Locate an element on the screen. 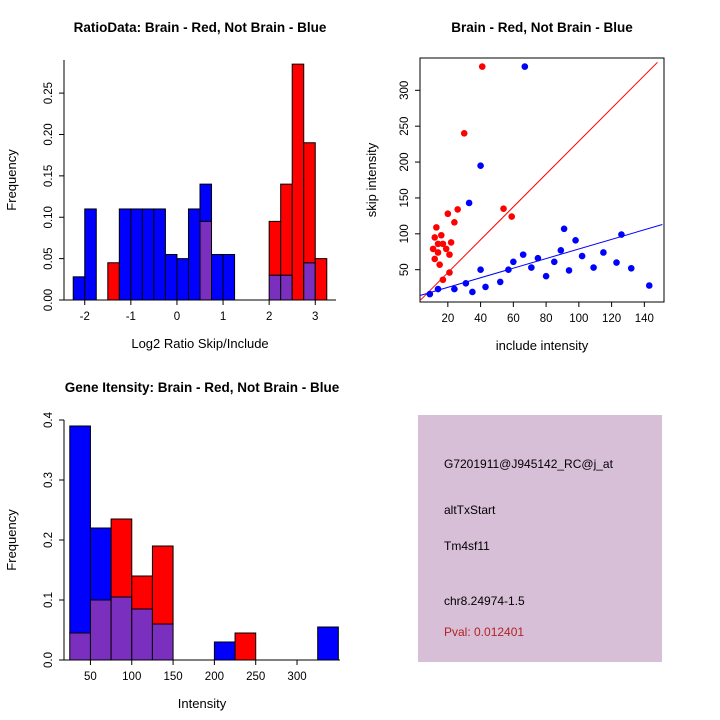  x-tick-label: 50 is located at coordinates (90, 677).